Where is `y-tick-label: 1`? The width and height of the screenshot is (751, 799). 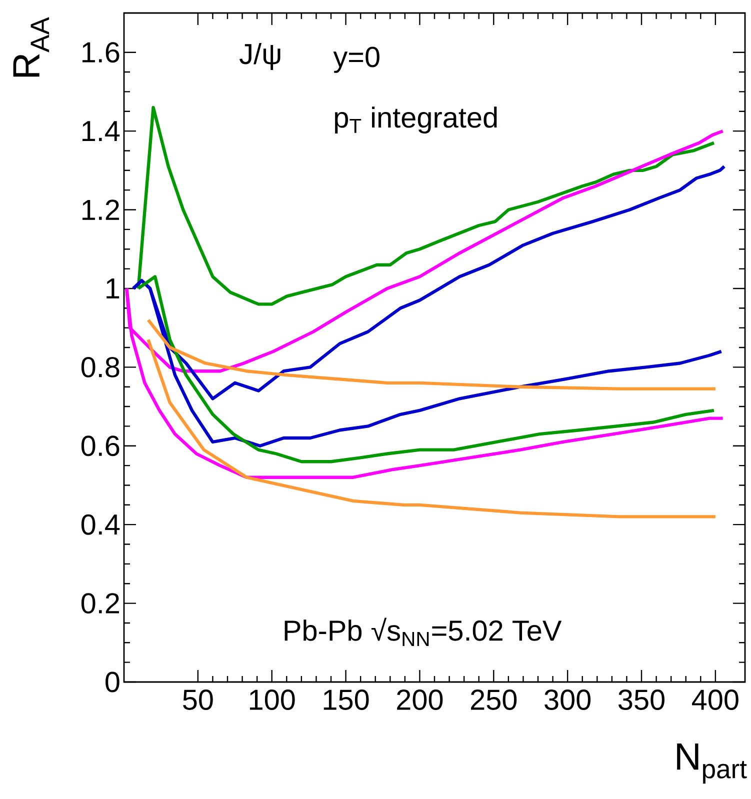
y-tick-label: 1 is located at coordinates (113, 288).